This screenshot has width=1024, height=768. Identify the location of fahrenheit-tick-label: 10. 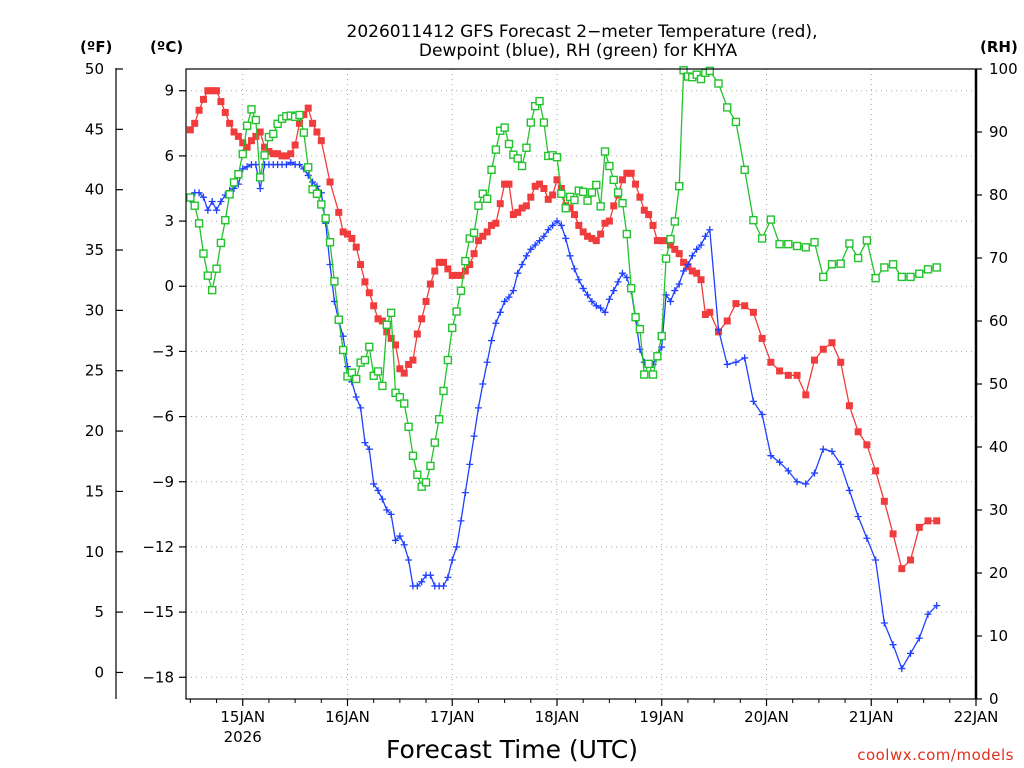
(94, 552).